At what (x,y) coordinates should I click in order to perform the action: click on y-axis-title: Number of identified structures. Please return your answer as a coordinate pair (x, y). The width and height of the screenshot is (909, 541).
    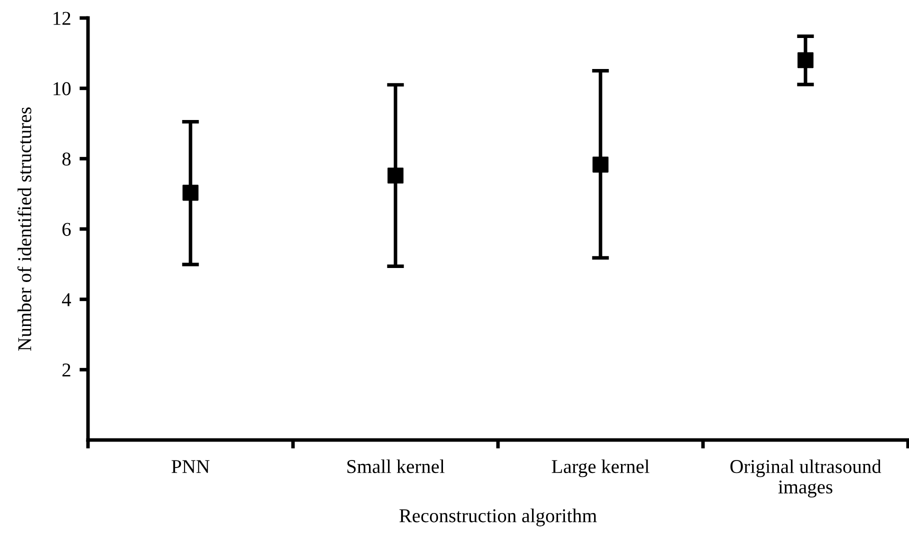
    Looking at the image, I should click on (24, 229).